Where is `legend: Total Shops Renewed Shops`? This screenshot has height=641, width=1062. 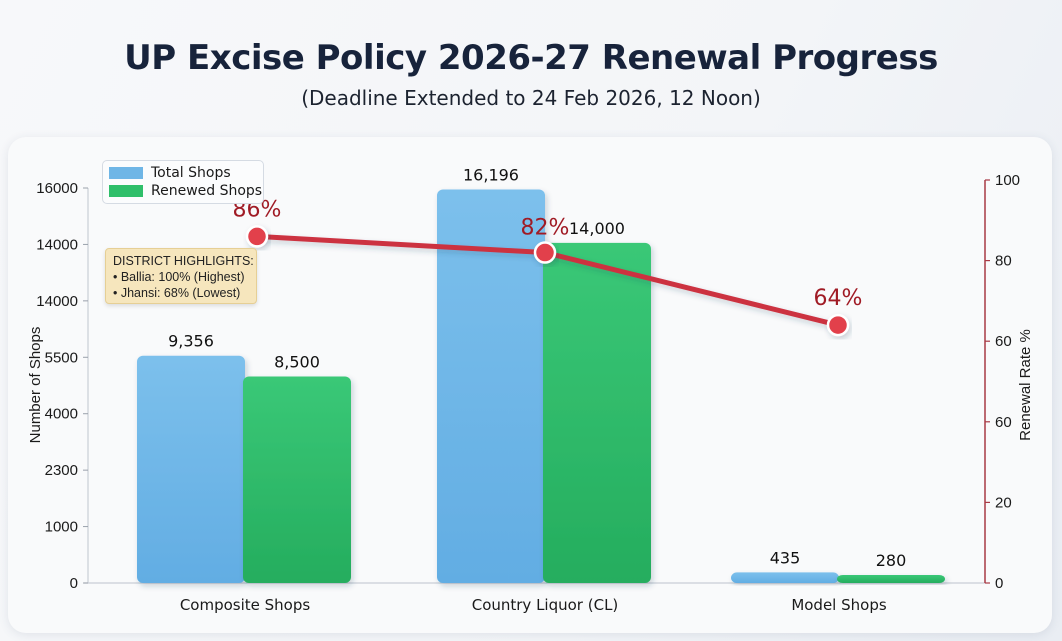
legend: Total Shops Renewed Shops is located at coordinates (183, 182).